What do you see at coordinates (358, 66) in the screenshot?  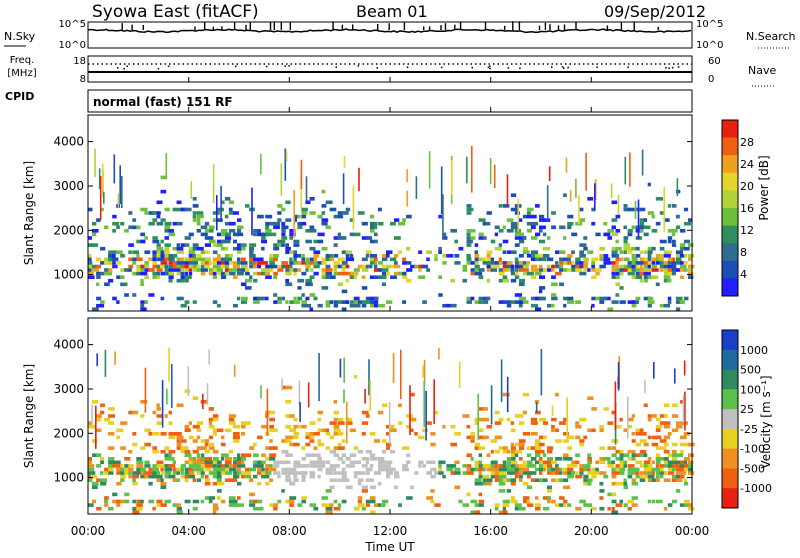 I see `nave-drop-dot` at bounding box center [358, 66].